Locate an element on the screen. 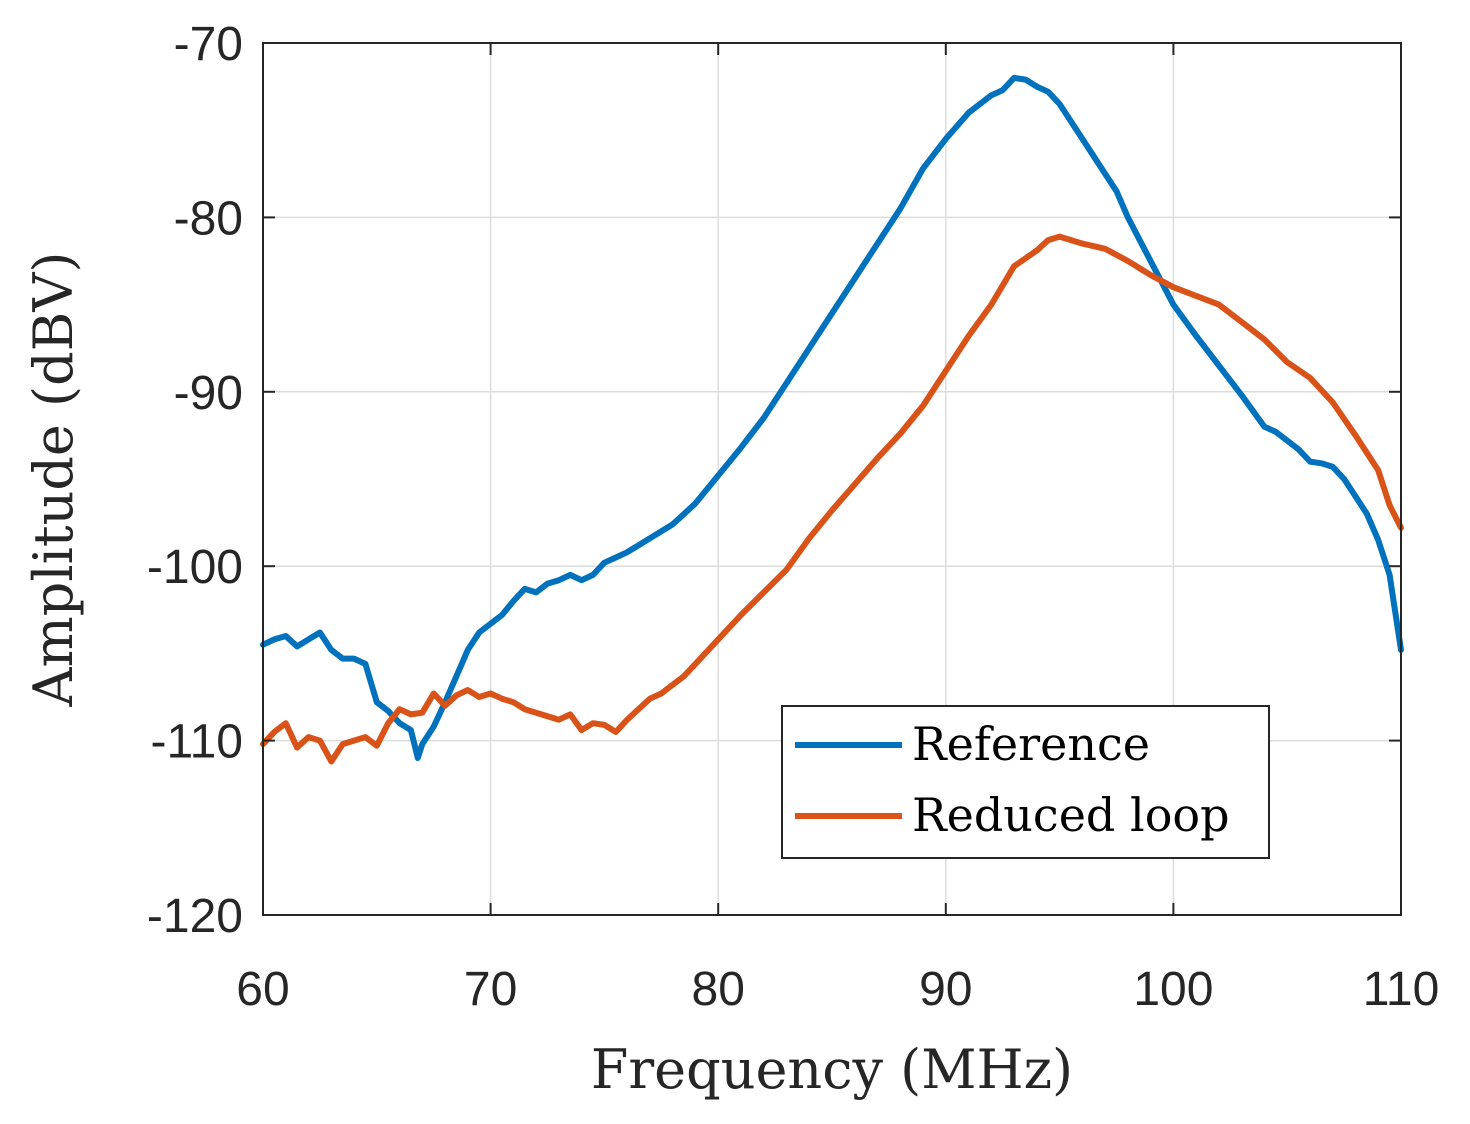 The width and height of the screenshot is (1470, 1124). x-tick-label: 70 is located at coordinates (490, 989).